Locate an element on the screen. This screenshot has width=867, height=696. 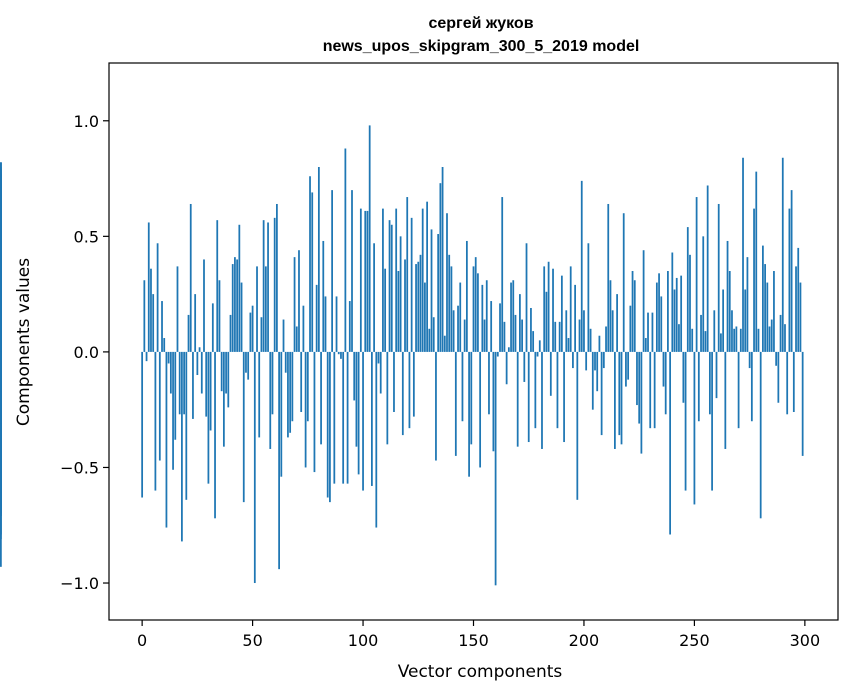
y-tick-label: −1.0 is located at coordinates (79, 583).